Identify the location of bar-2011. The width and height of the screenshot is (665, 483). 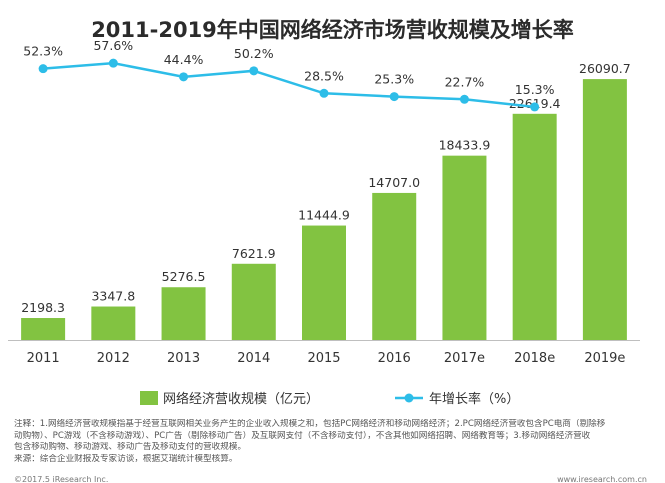
(43, 329).